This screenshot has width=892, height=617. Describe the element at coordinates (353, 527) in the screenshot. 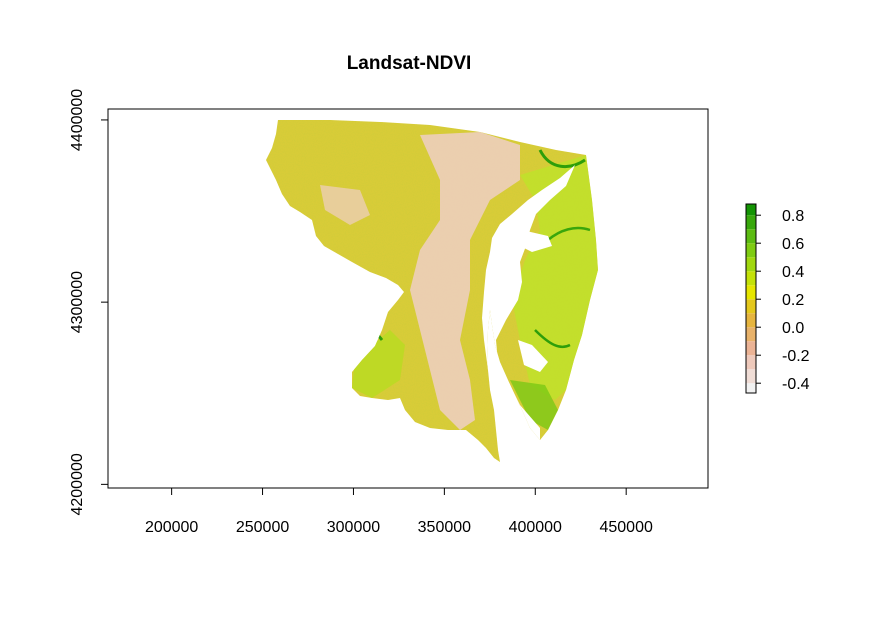

I see `x-tick-label: 300000` at that location.